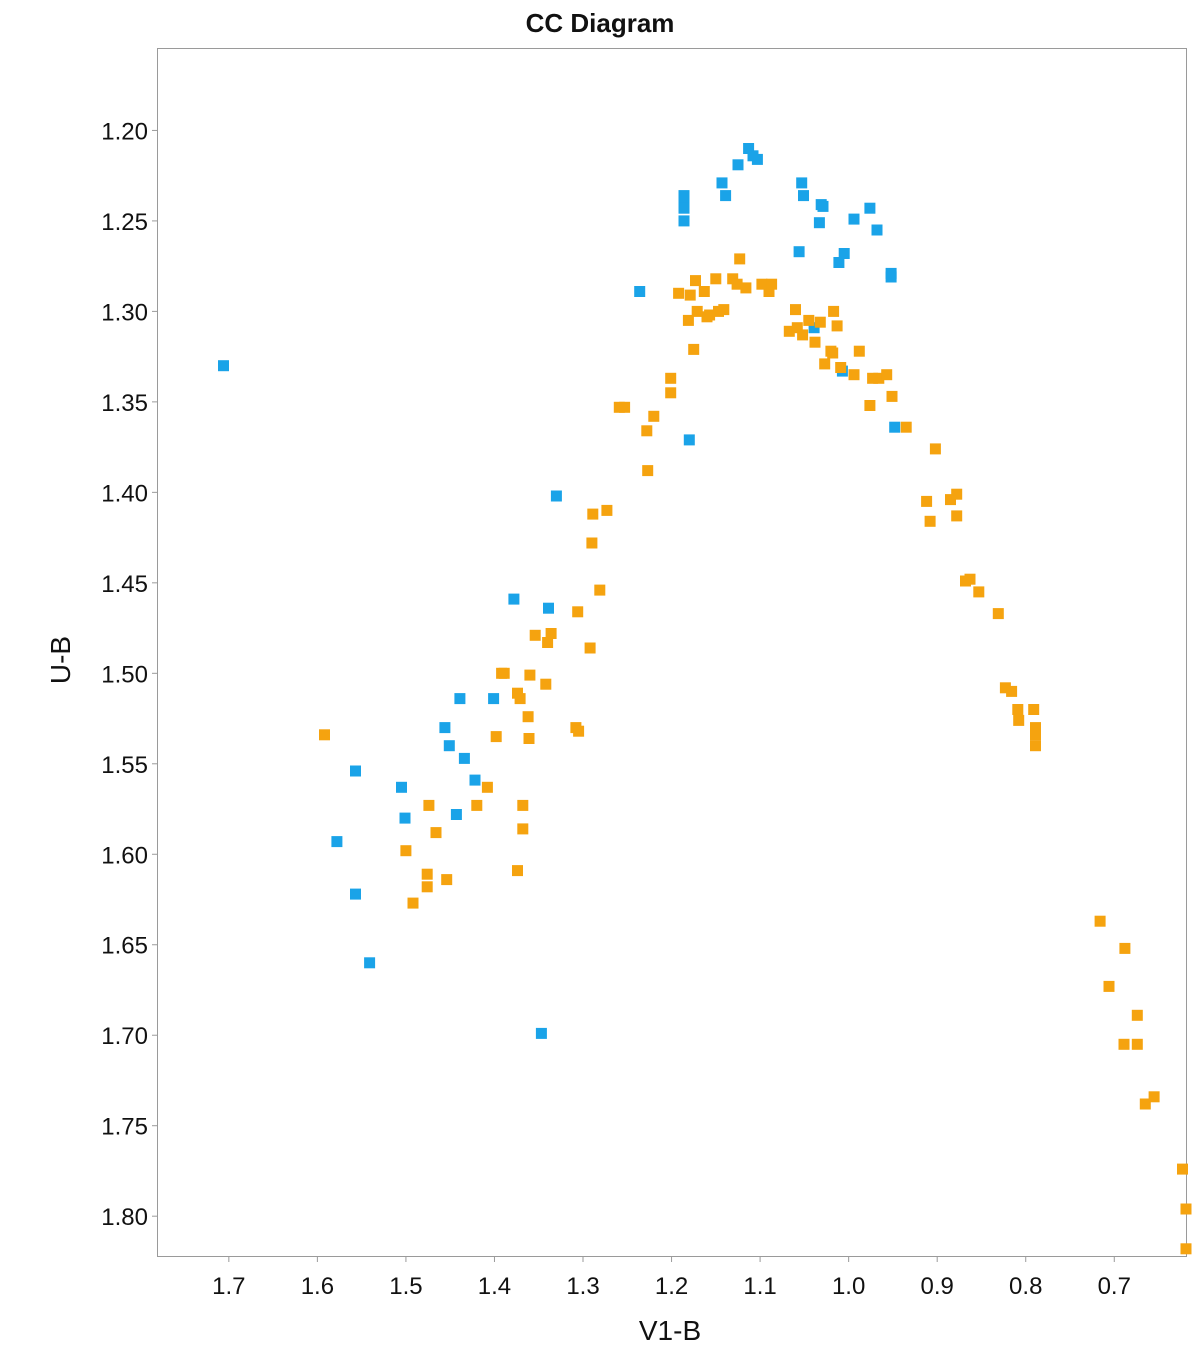  What do you see at coordinates (600, 23) in the screenshot?
I see `chart-title: CC Diagram` at bounding box center [600, 23].